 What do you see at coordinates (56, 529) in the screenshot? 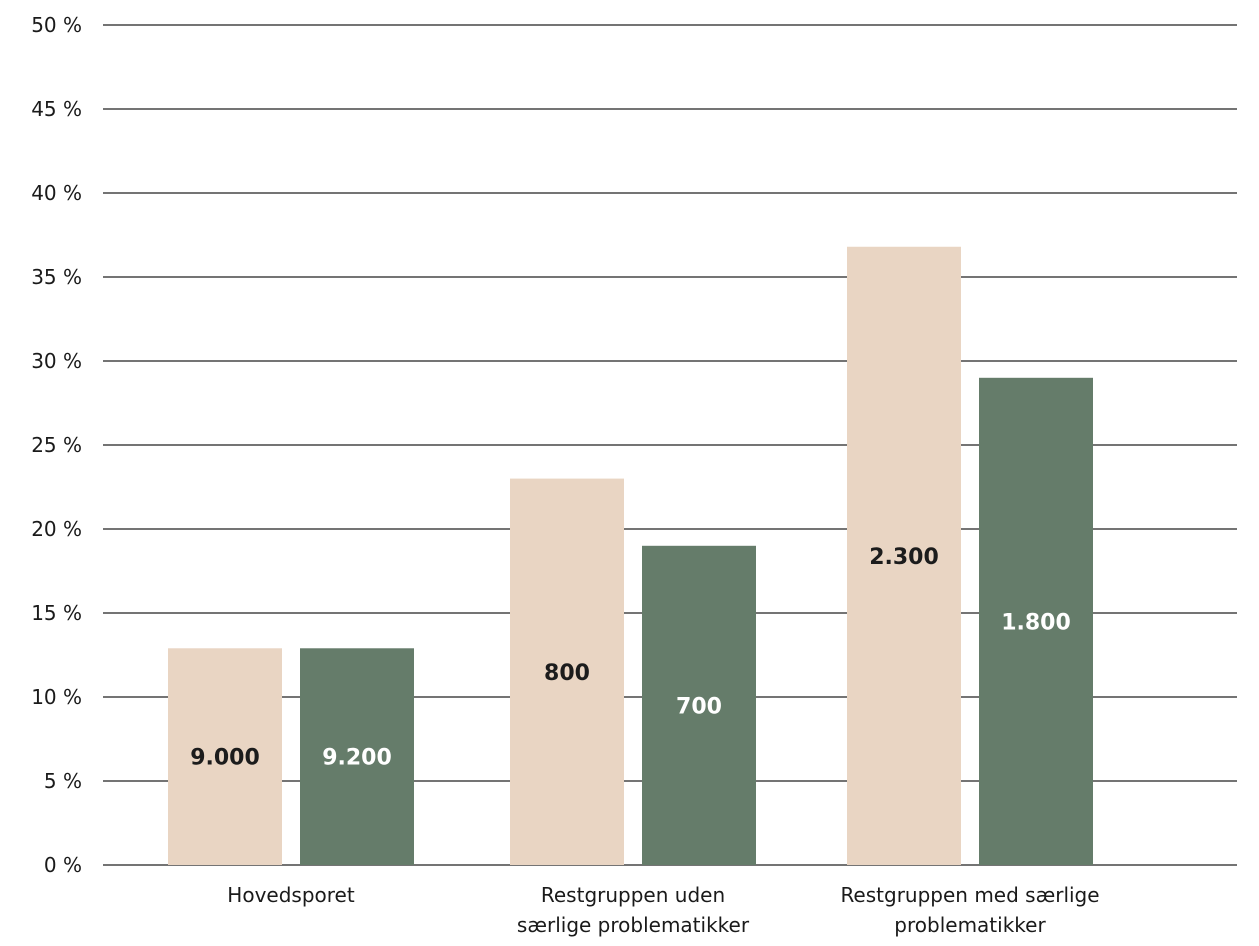
I see `y-tick-label: 20 %` at bounding box center [56, 529].